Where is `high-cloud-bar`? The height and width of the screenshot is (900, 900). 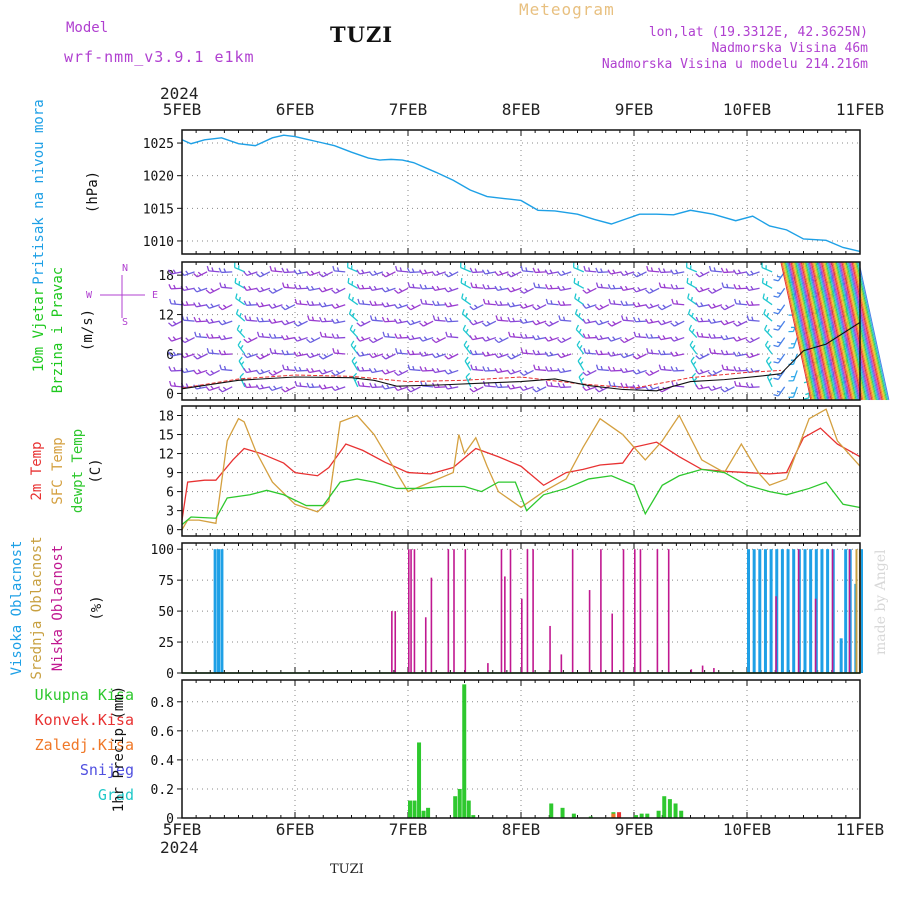
high-cloud-bar is located at coordinates (748, 611).